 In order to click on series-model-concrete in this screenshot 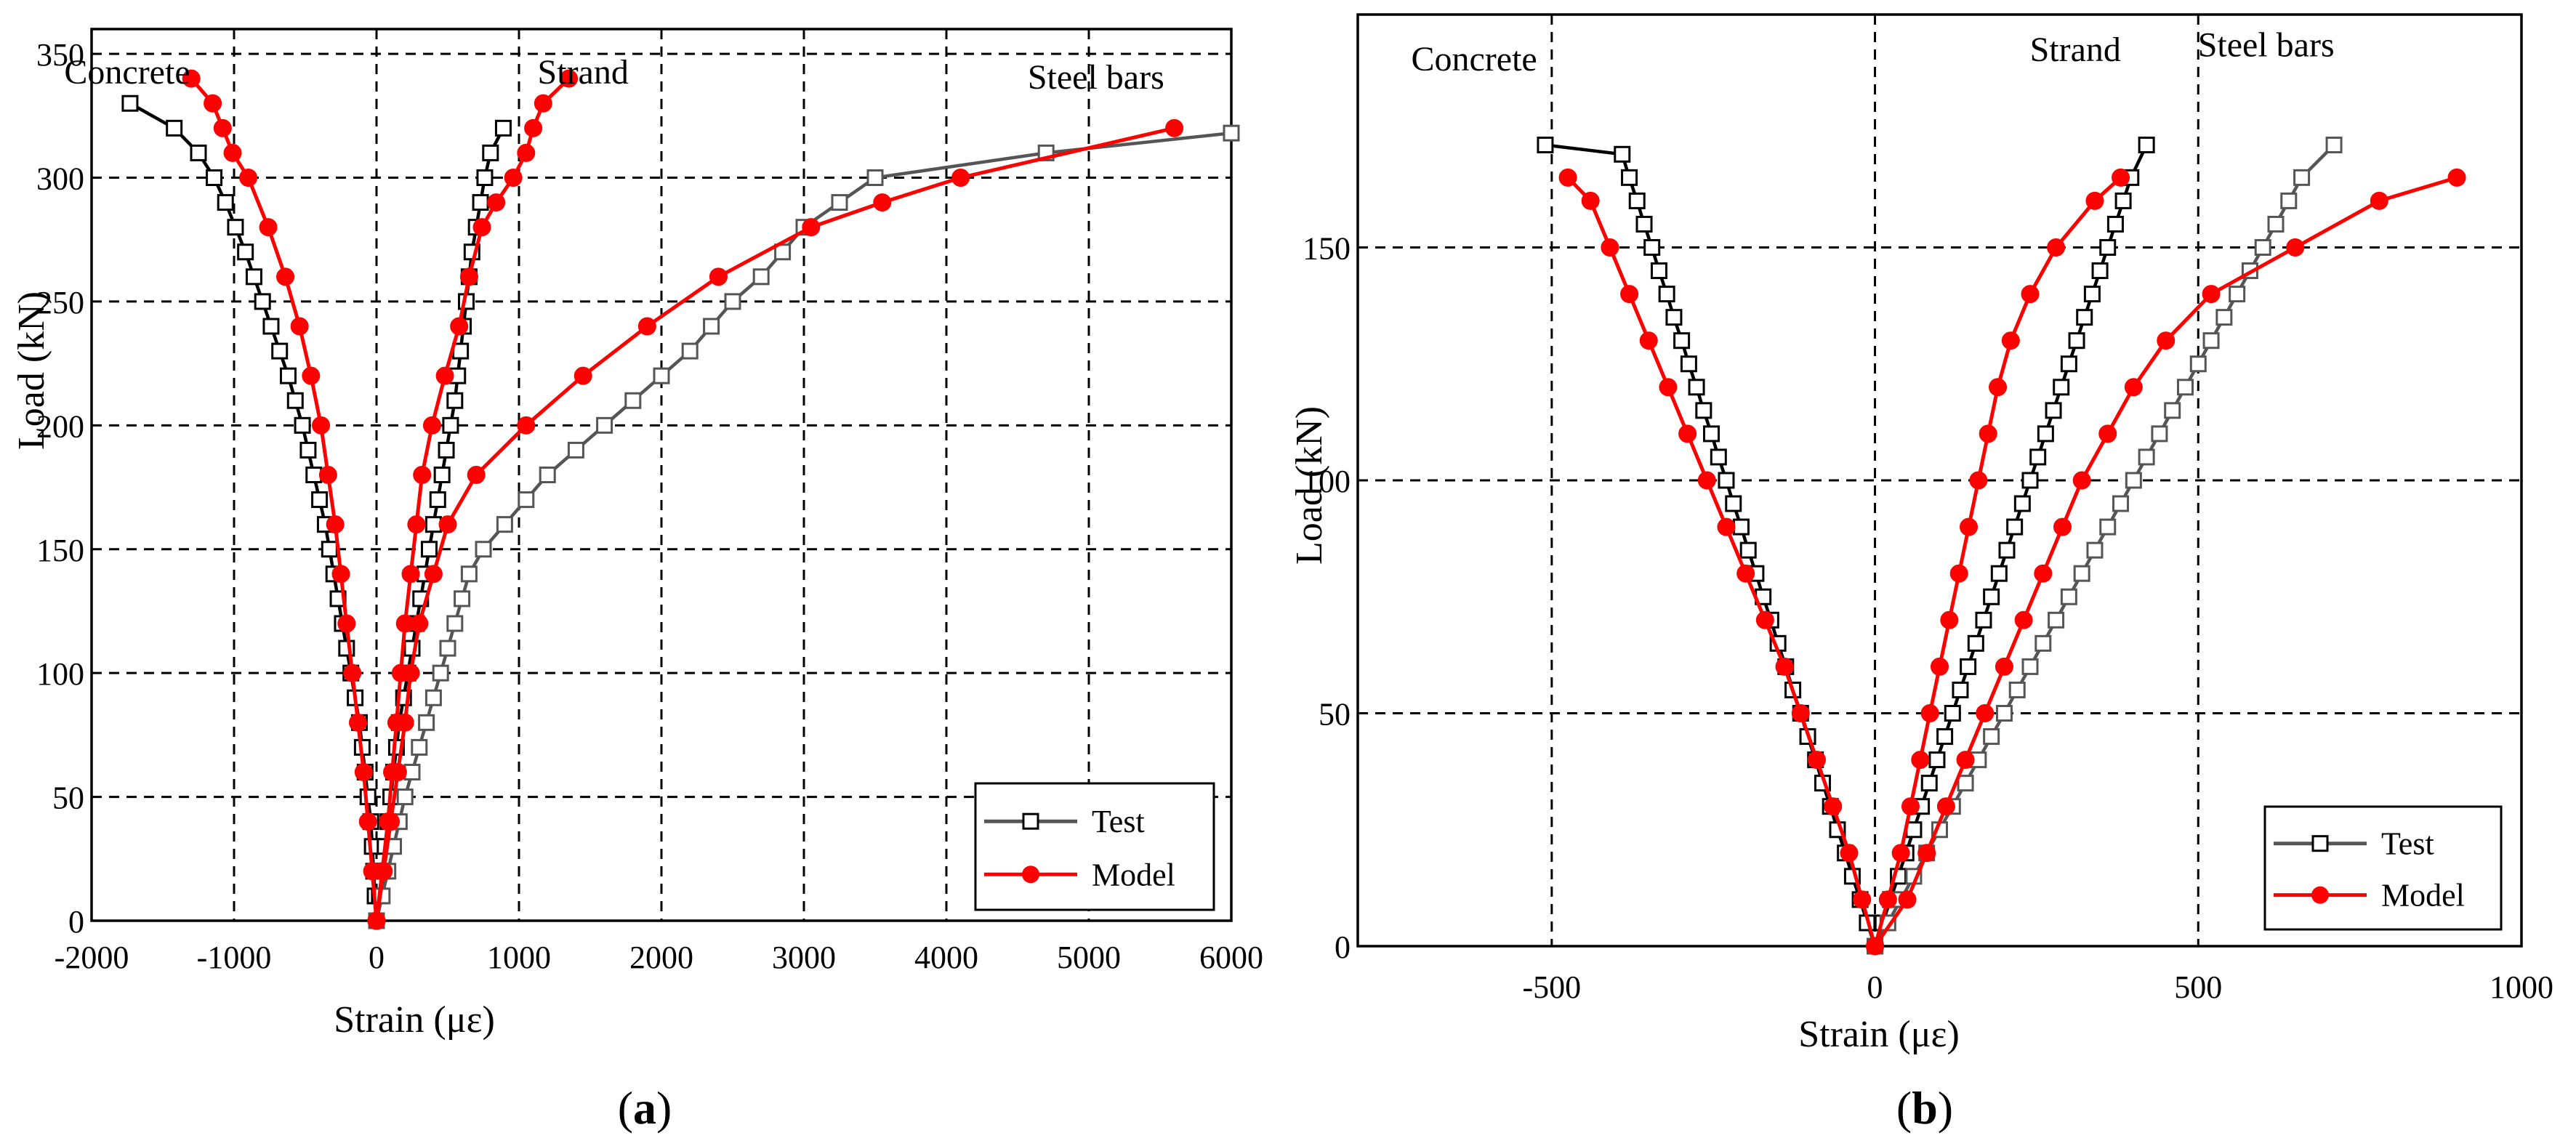, I will do `click(284, 499)`.